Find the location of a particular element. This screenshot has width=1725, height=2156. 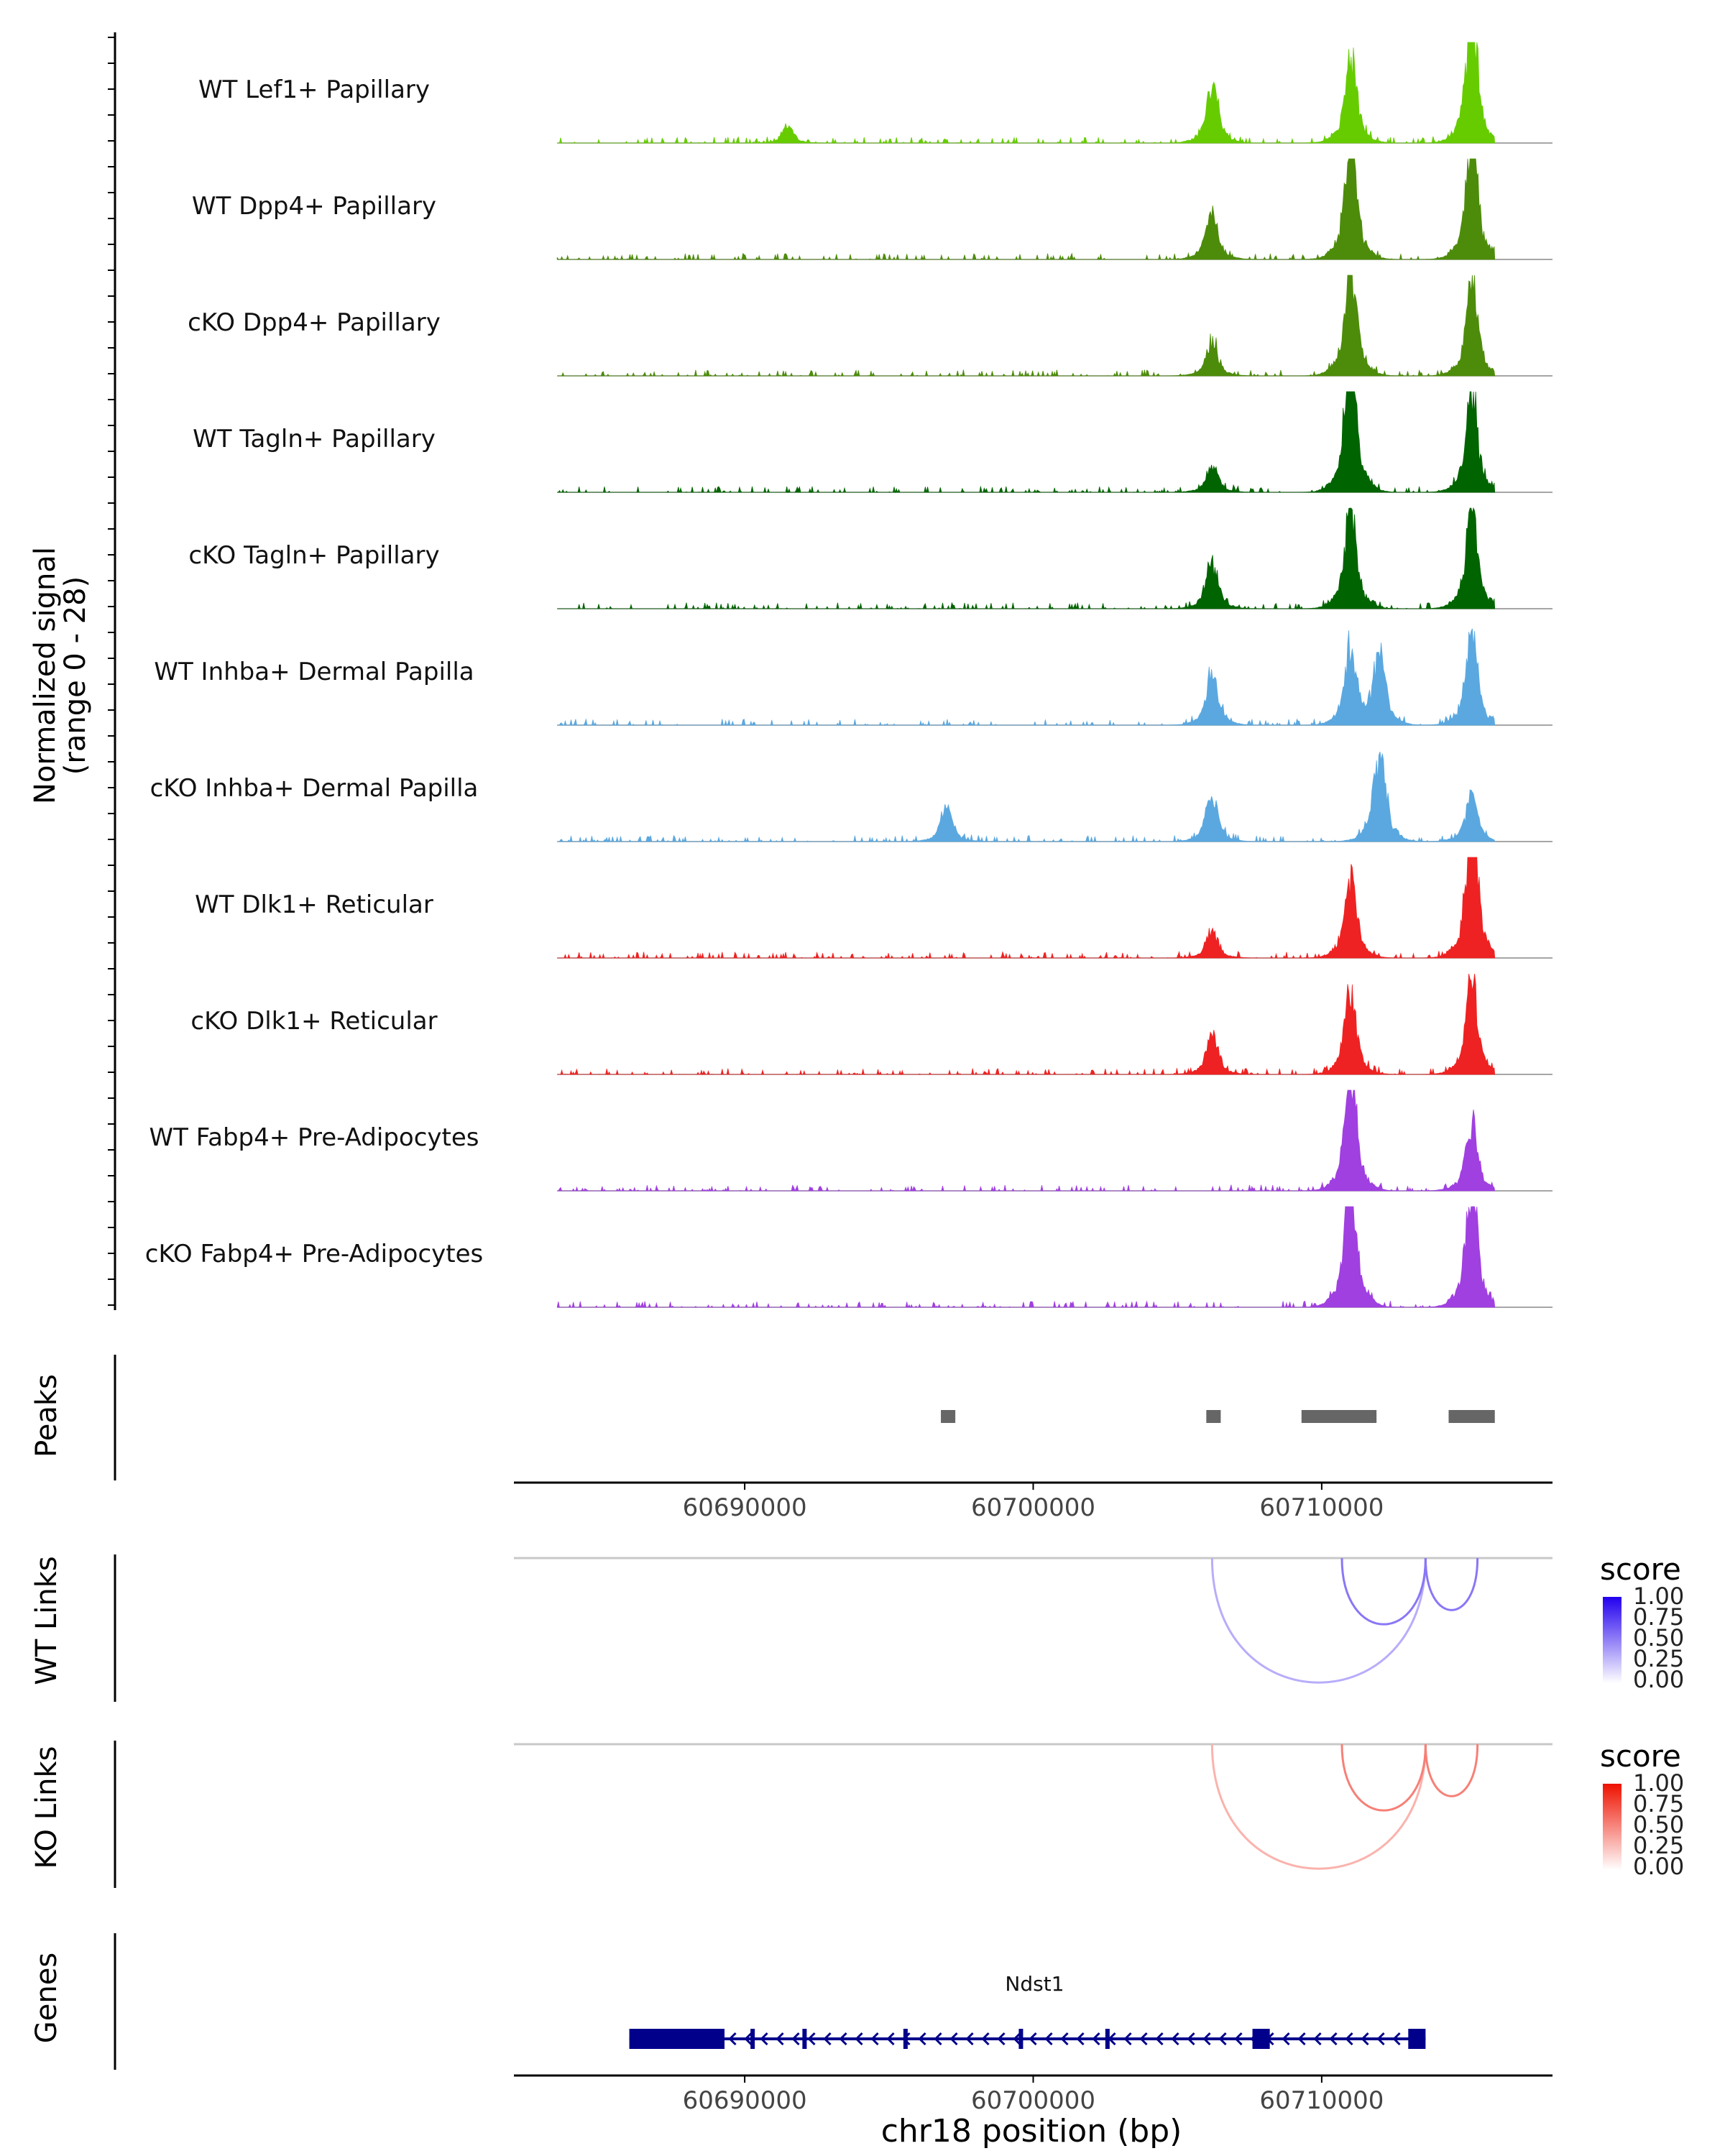

track-label: cKO Dlk1+ Reticular is located at coordinates (313, 1021).